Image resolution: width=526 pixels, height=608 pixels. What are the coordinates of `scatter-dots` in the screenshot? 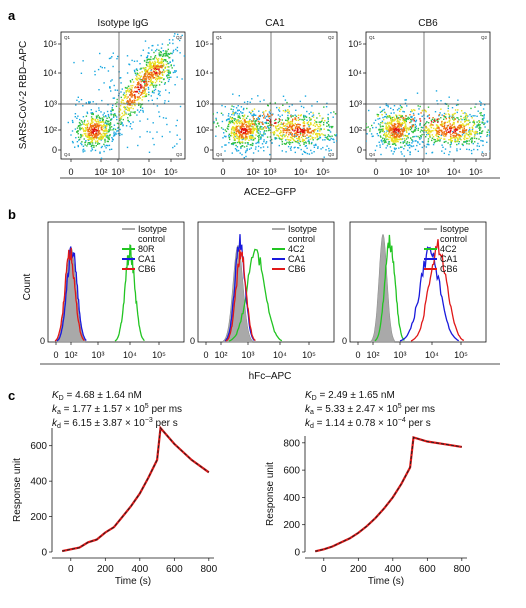 It's located at (275, 126).